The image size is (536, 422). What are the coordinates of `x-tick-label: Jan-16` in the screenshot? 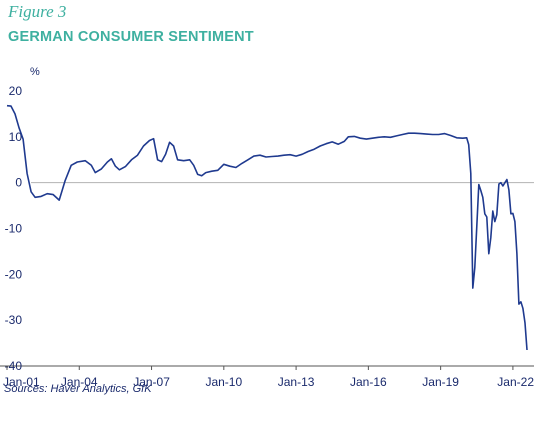 It's located at (368, 382).